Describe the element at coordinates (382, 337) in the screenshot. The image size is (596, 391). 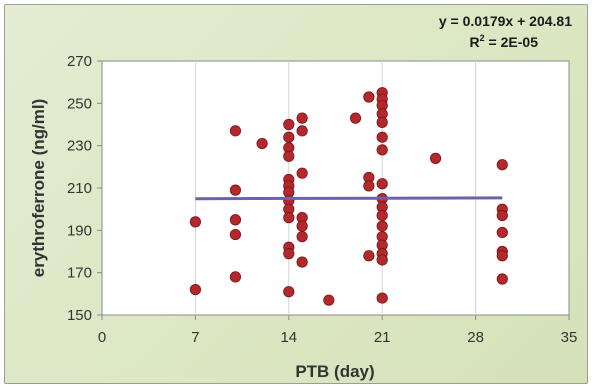
I see `x-tick-label: 21` at that location.